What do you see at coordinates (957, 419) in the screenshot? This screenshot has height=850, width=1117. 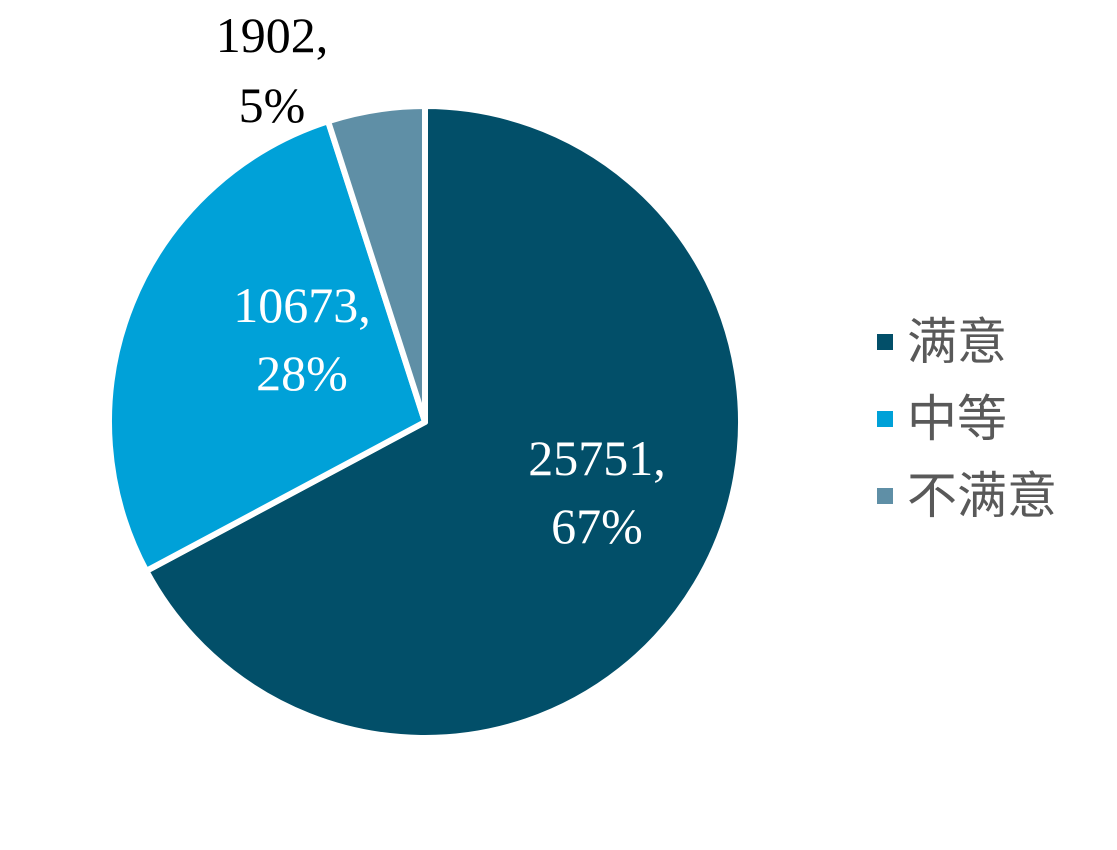 I see `legend-label-2: 中等` at bounding box center [957, 419].